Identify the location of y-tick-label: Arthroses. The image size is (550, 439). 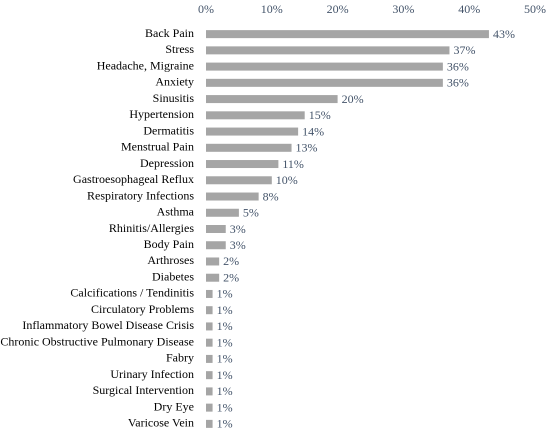
(170, 260).